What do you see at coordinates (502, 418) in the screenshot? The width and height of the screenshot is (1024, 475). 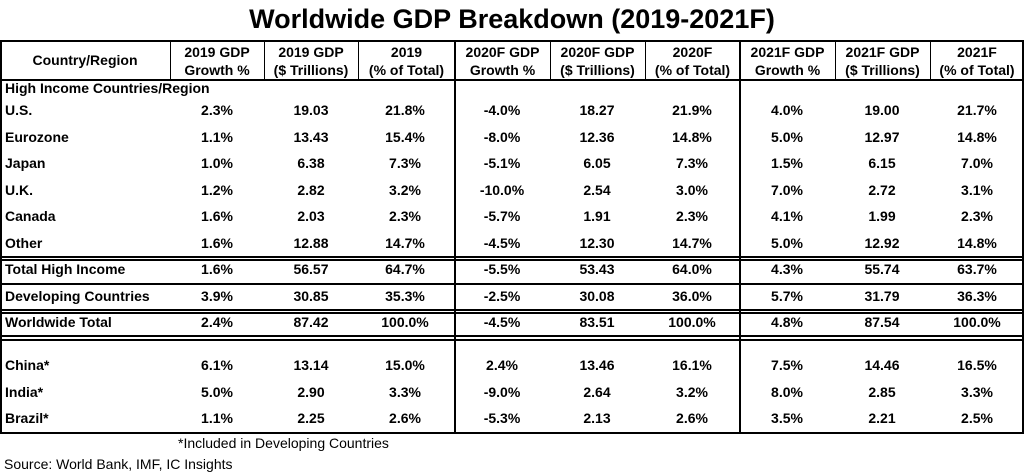 I see `table-cell: -5.3%` at bounding box center [502, 418].